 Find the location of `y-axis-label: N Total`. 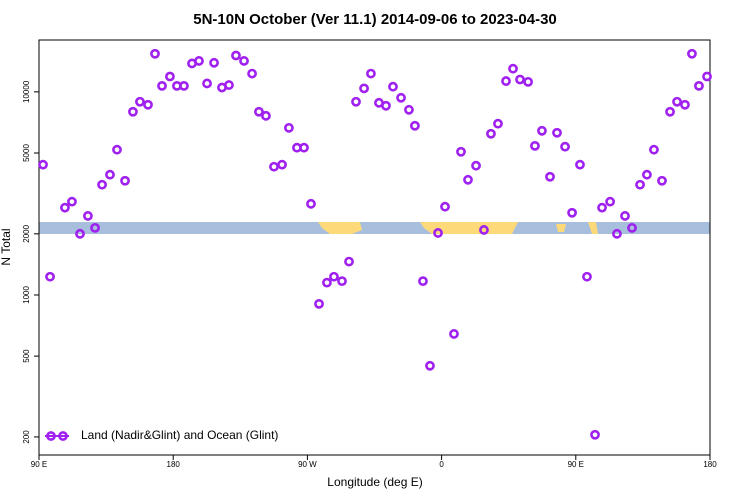

y-axis-label: N Total is located at coordinates (6, 246).